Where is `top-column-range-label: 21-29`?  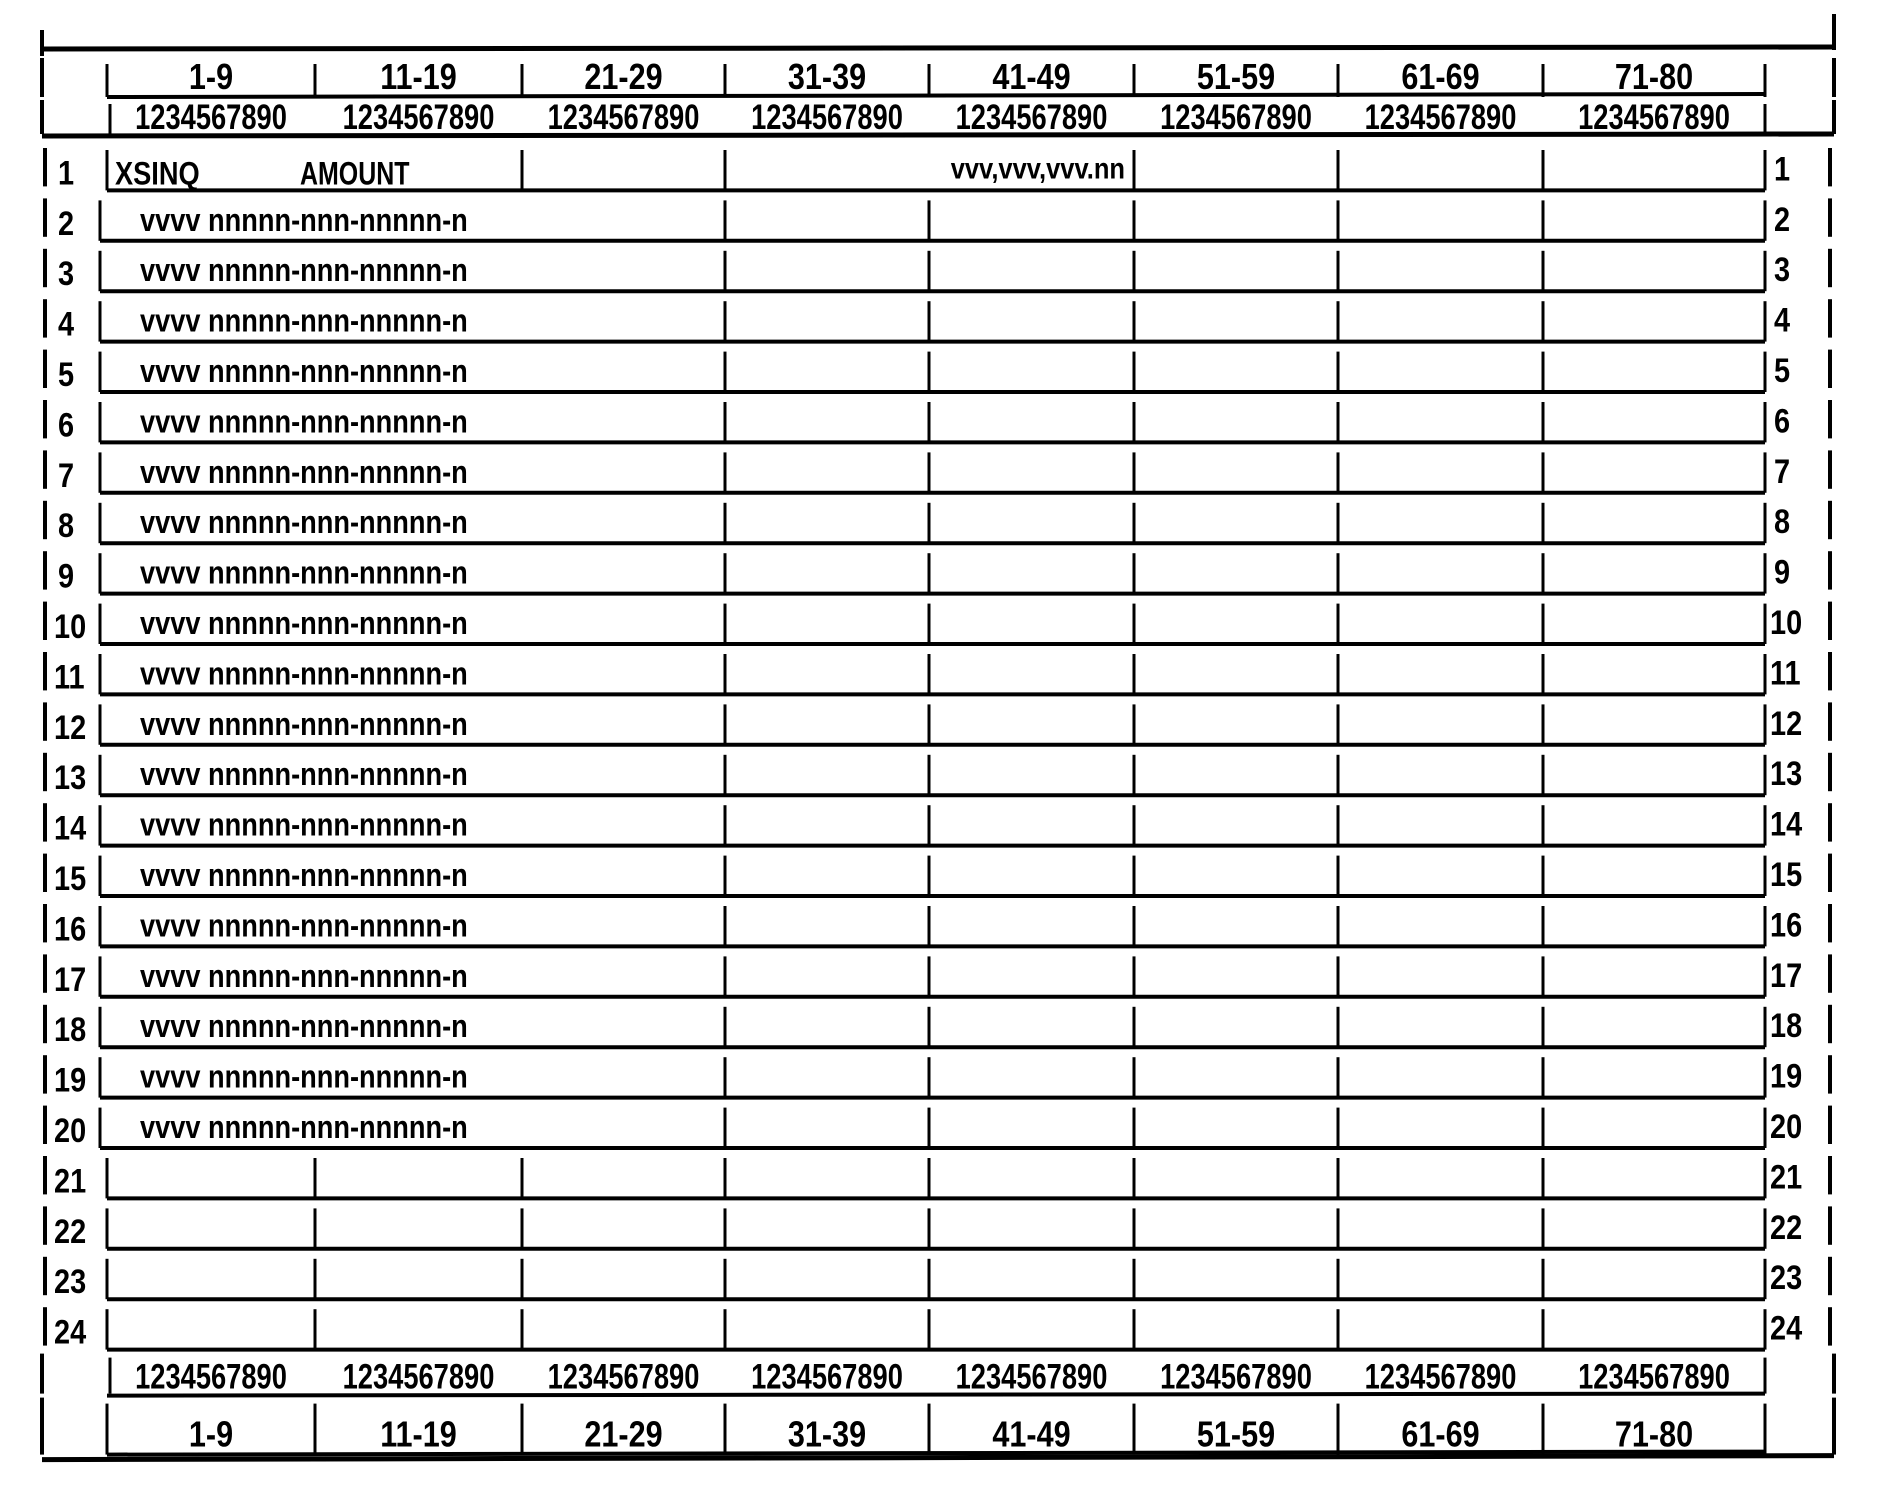
top-column-range-label: 21-29 is located at coordinates (623, 78).